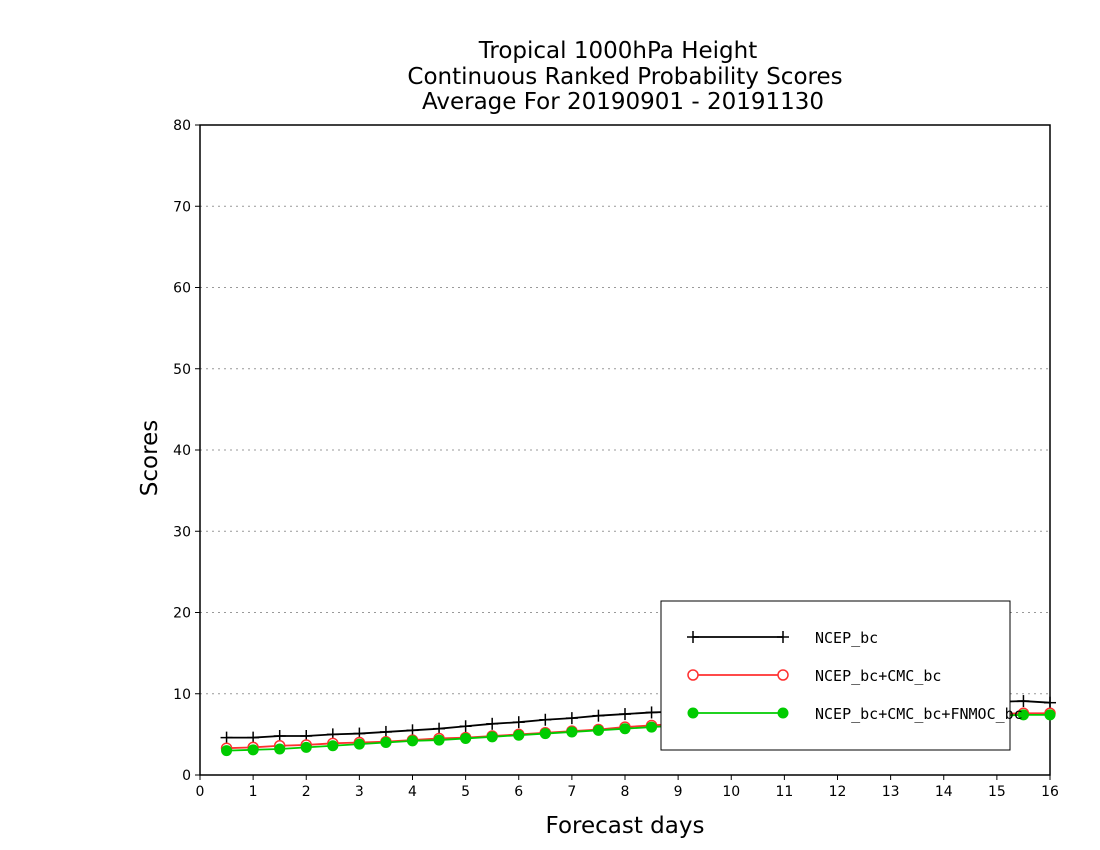 This screenshot has height=850, width=1100. Describe the element at coordinates (182, 614) in the screenshot. I see `y-tick-label-20: 20` at that location.